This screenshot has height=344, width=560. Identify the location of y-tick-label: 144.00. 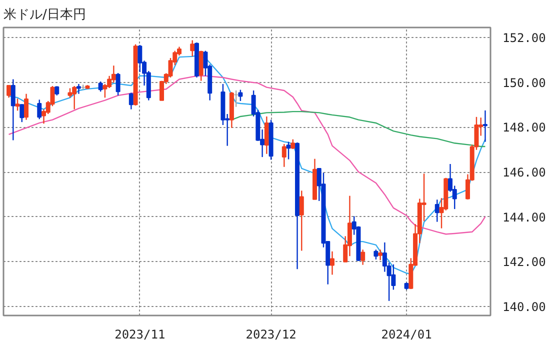
(524, 217).